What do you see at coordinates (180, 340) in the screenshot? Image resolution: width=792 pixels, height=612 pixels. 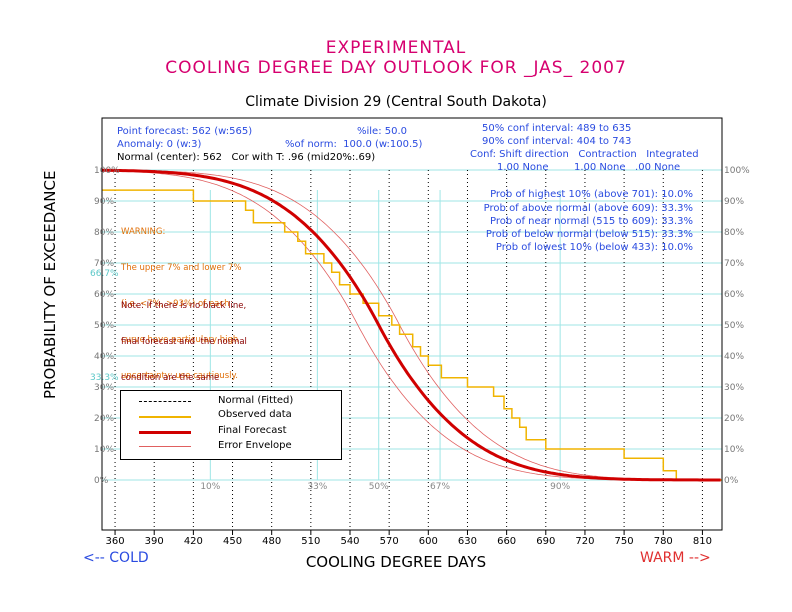 I see `warning-line: curve have particulary high` at bounding box center [180, 340].